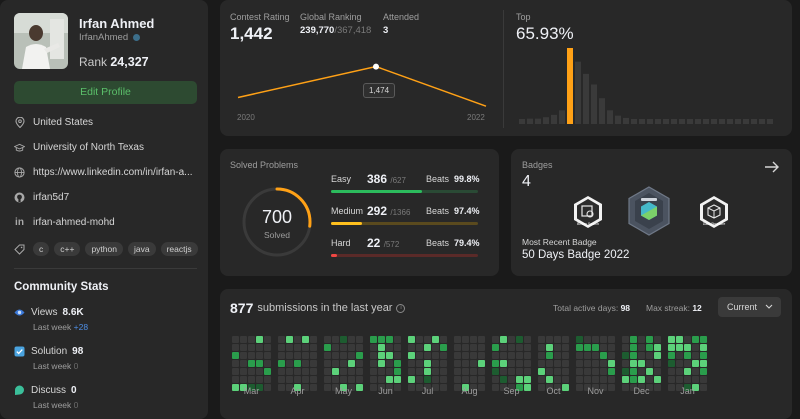 The height and width of the screenshot is (419, 800). Describe the element at coordinates (67, 249) in the screenshot. I see `skill-tag: c++` at that location.